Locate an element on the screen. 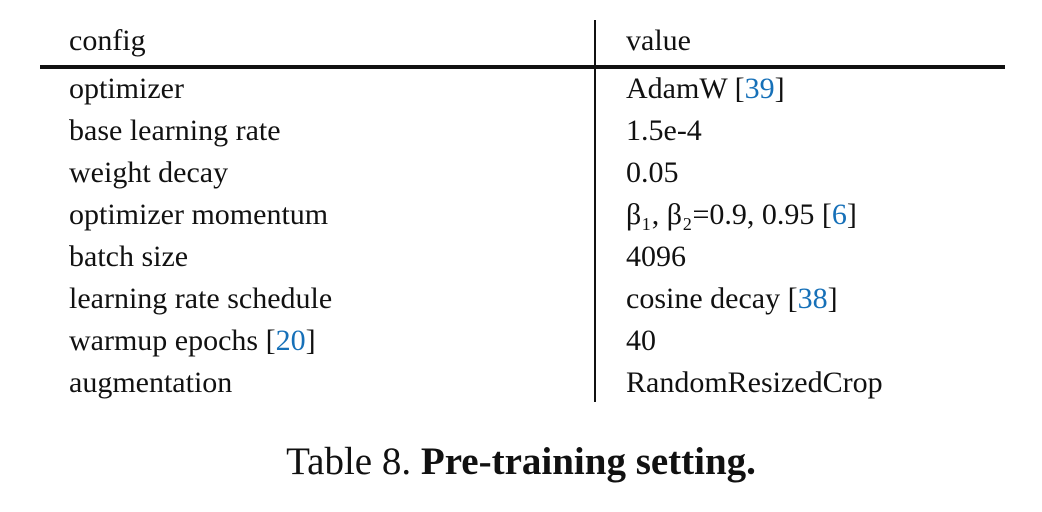 The height and width of the screenshot is (512, 1042). row-config-cell: weight decay is located at coordinates (148, 173).